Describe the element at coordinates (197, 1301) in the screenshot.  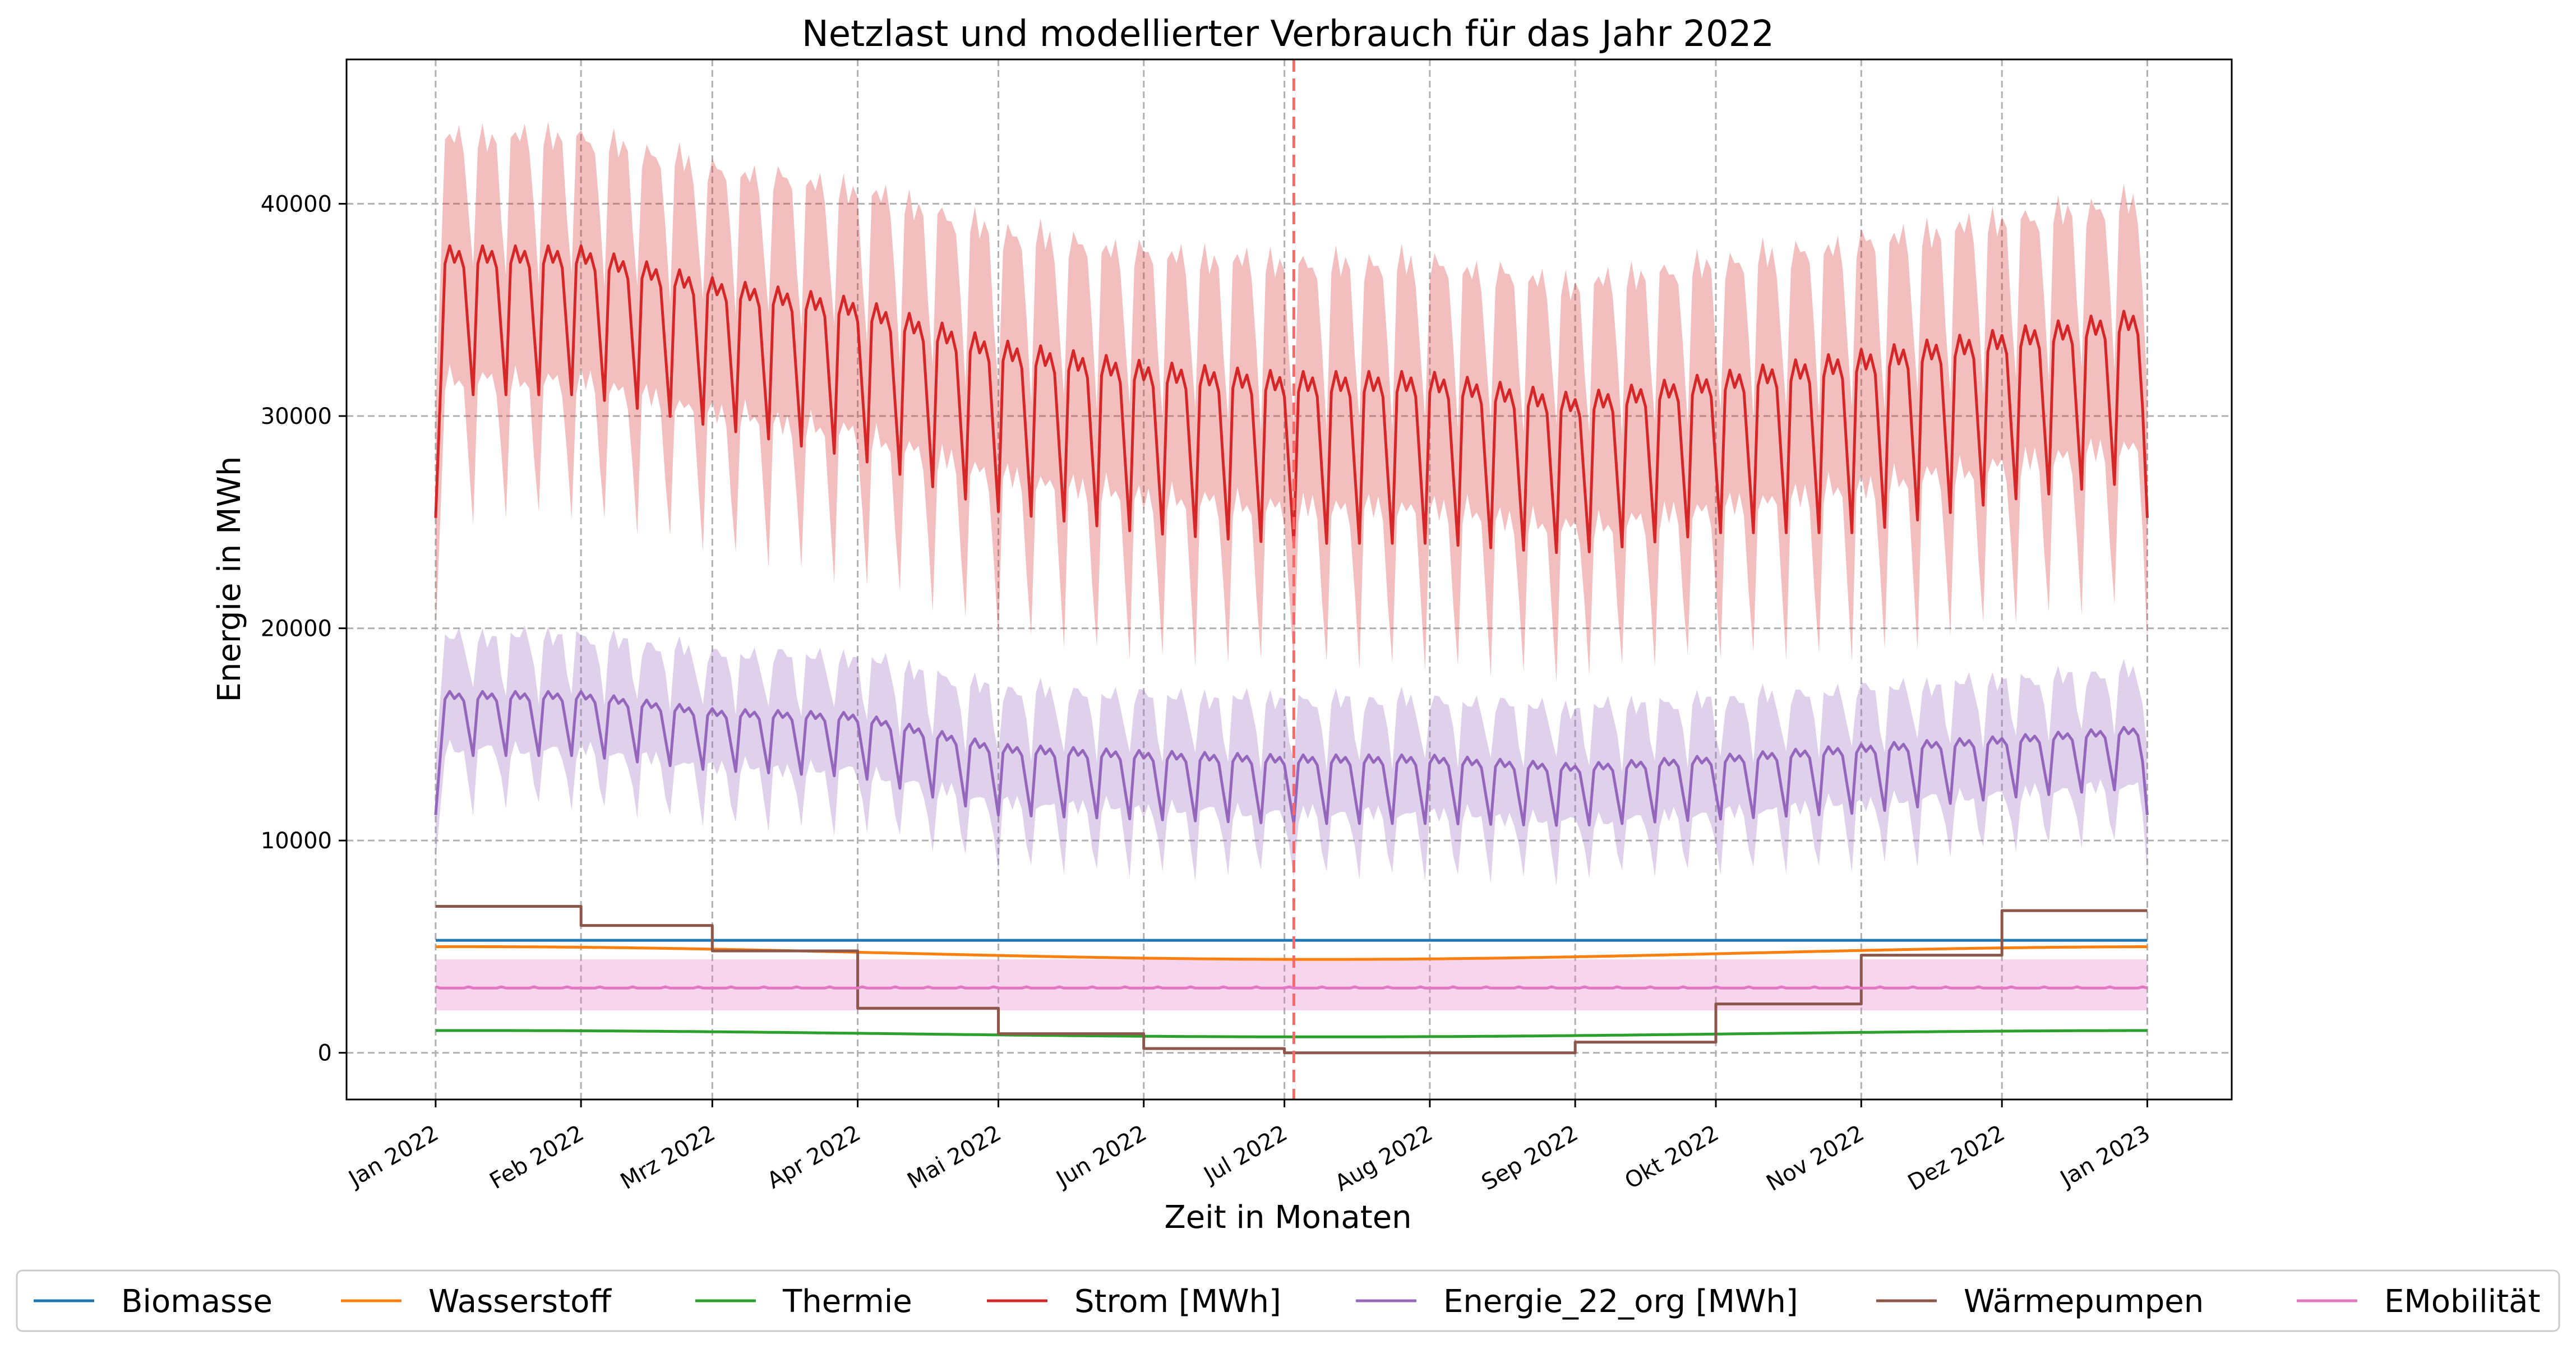
I see `legend-label: Biomasse` at that location.